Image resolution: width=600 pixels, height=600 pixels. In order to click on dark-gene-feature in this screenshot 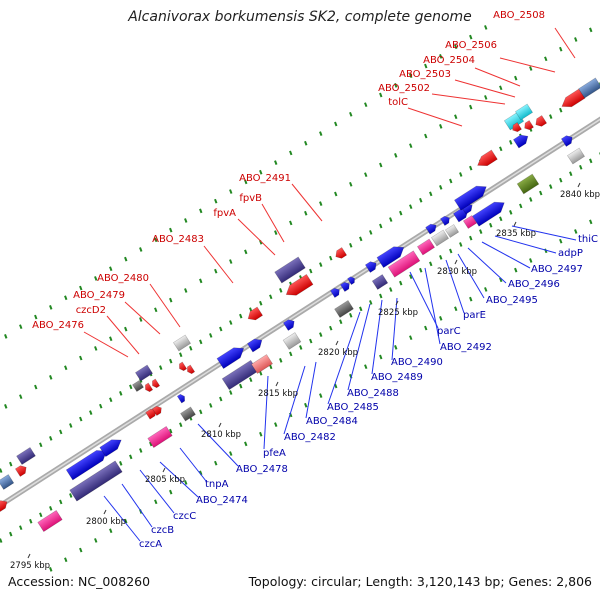, I will do `click(344, 309)`.